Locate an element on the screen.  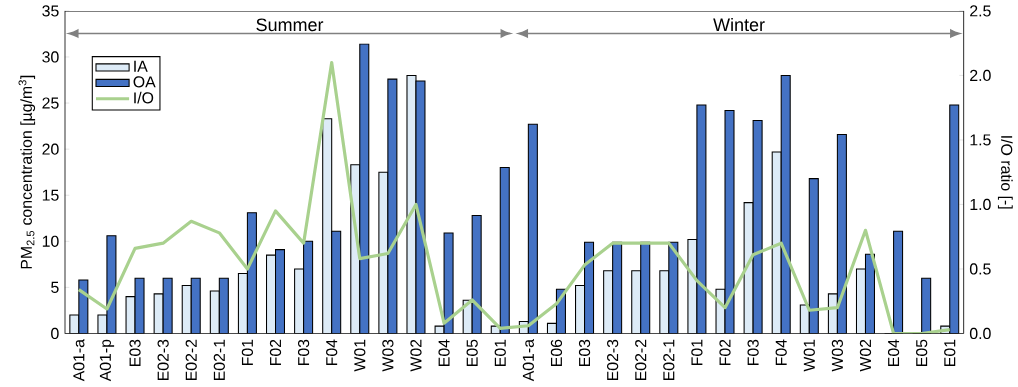
annotation: Summer is located at coordinates (290, 25).